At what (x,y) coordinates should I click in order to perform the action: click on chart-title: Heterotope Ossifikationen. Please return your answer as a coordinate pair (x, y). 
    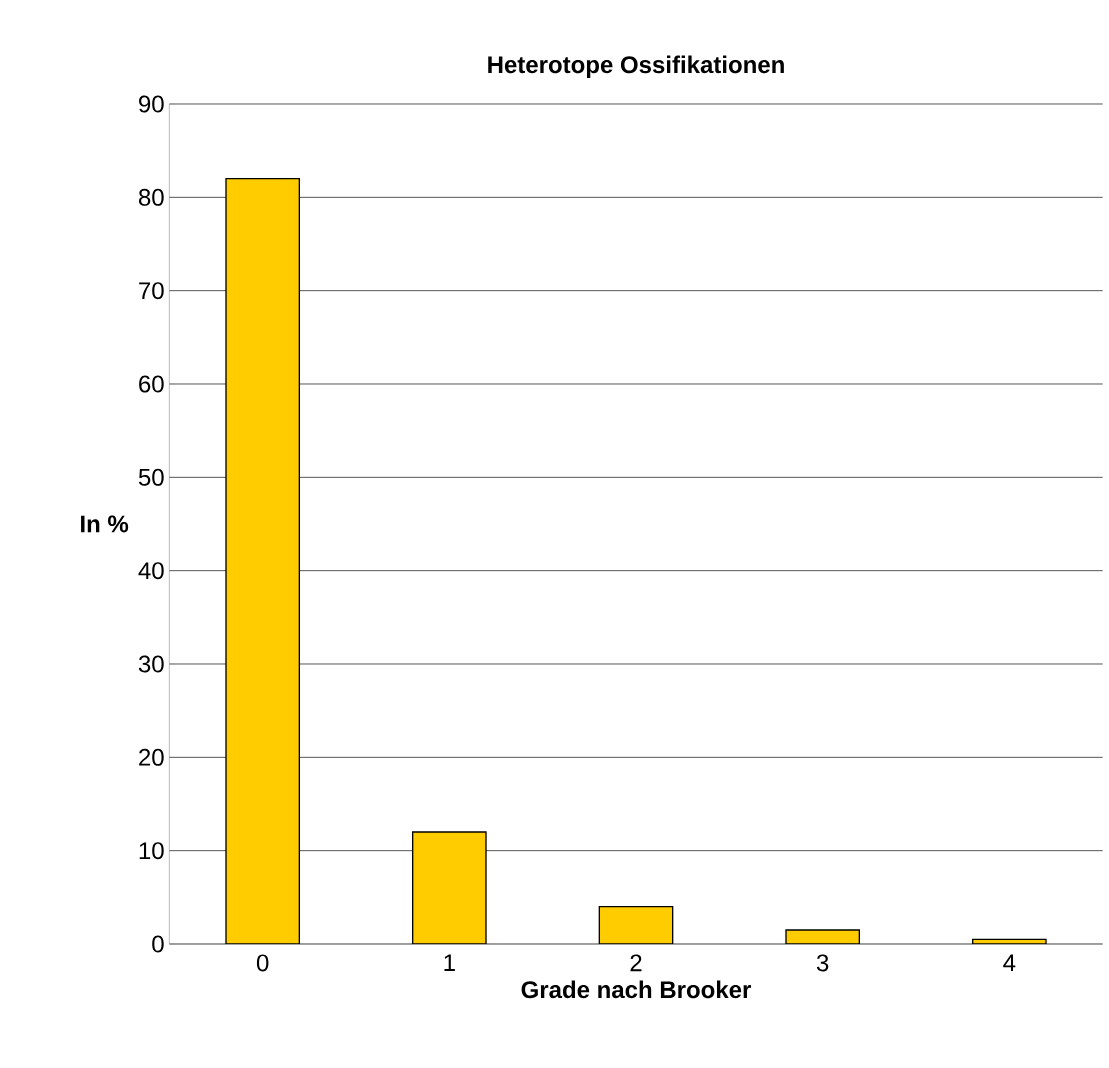
    Looking at the image, I should click on (636, 66).